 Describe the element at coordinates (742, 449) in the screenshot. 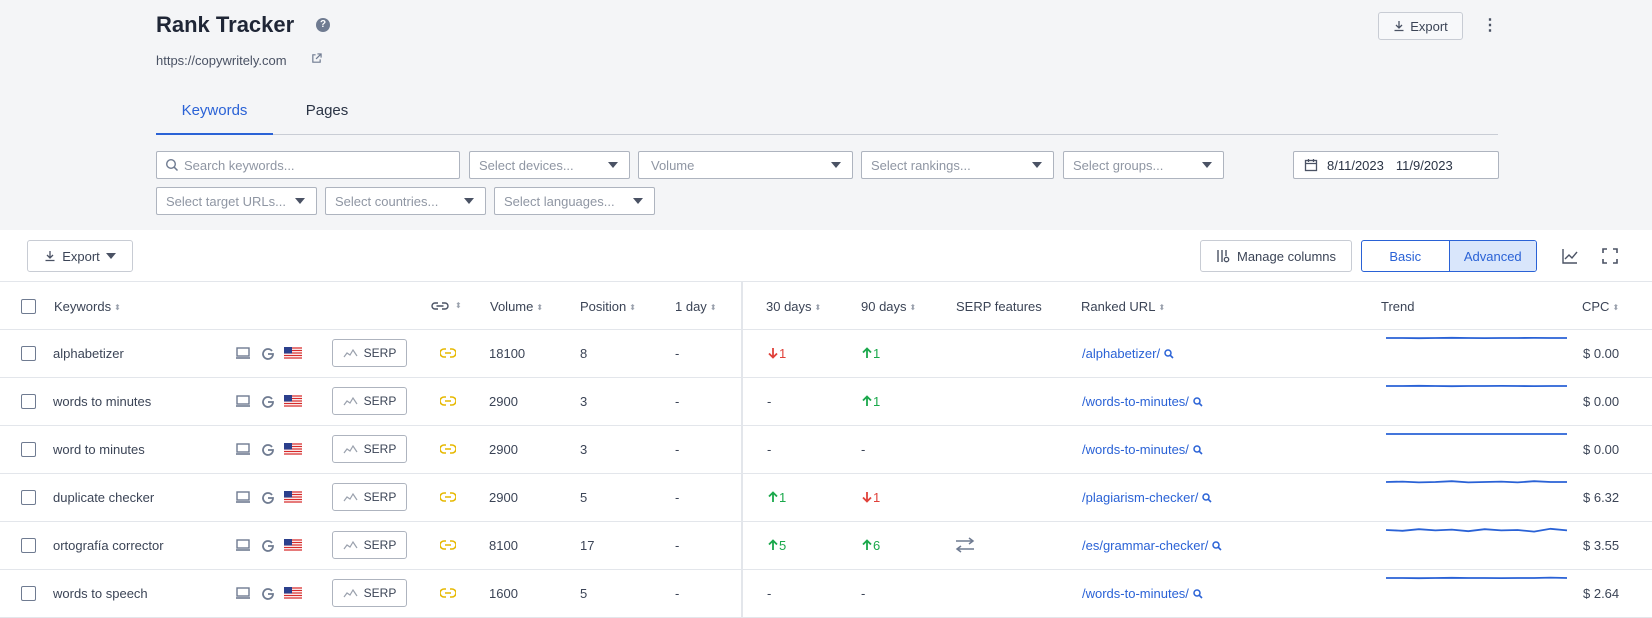

I see `column-divider` at that location.